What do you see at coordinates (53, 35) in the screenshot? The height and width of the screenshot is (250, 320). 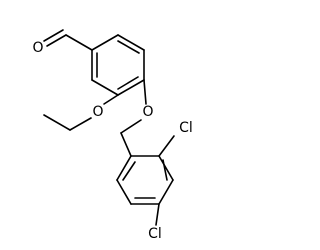 I see `bond-double` at bounding box center [53, 35].